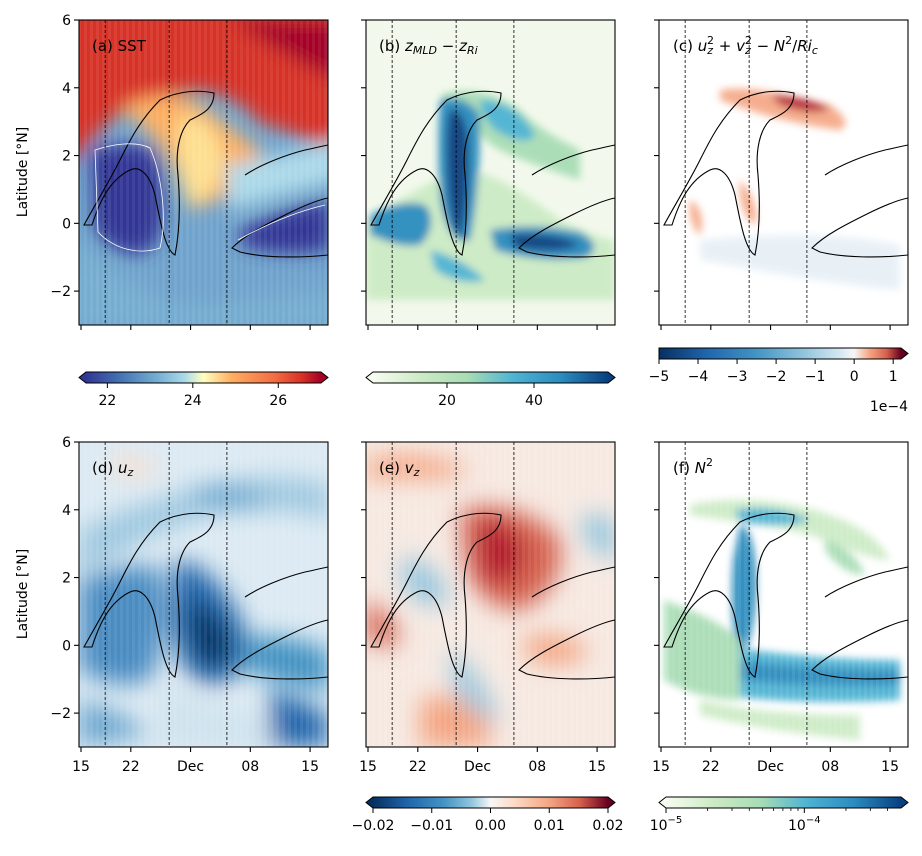 This screenshot has height=856, width=922. Describe the element at coordinates (746, 172) in the screenshot. I see `panel-c-vlines` at that location.